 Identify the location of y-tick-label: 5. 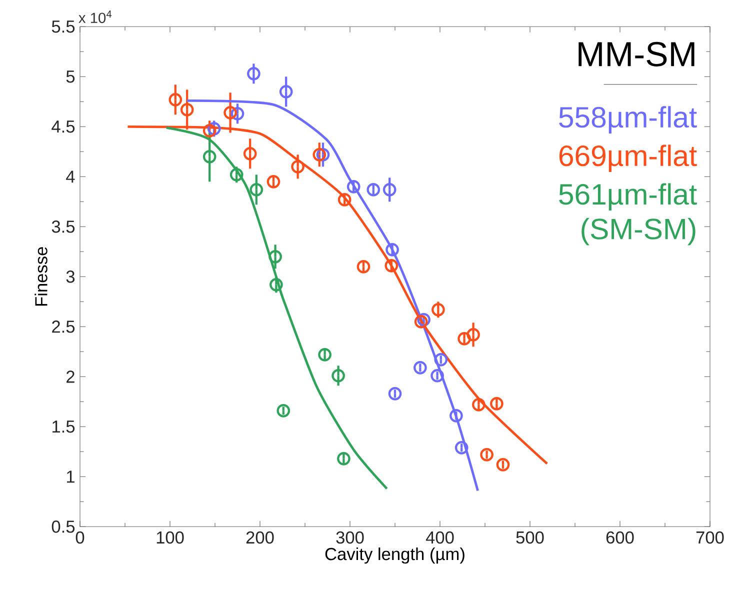
(70, 76).